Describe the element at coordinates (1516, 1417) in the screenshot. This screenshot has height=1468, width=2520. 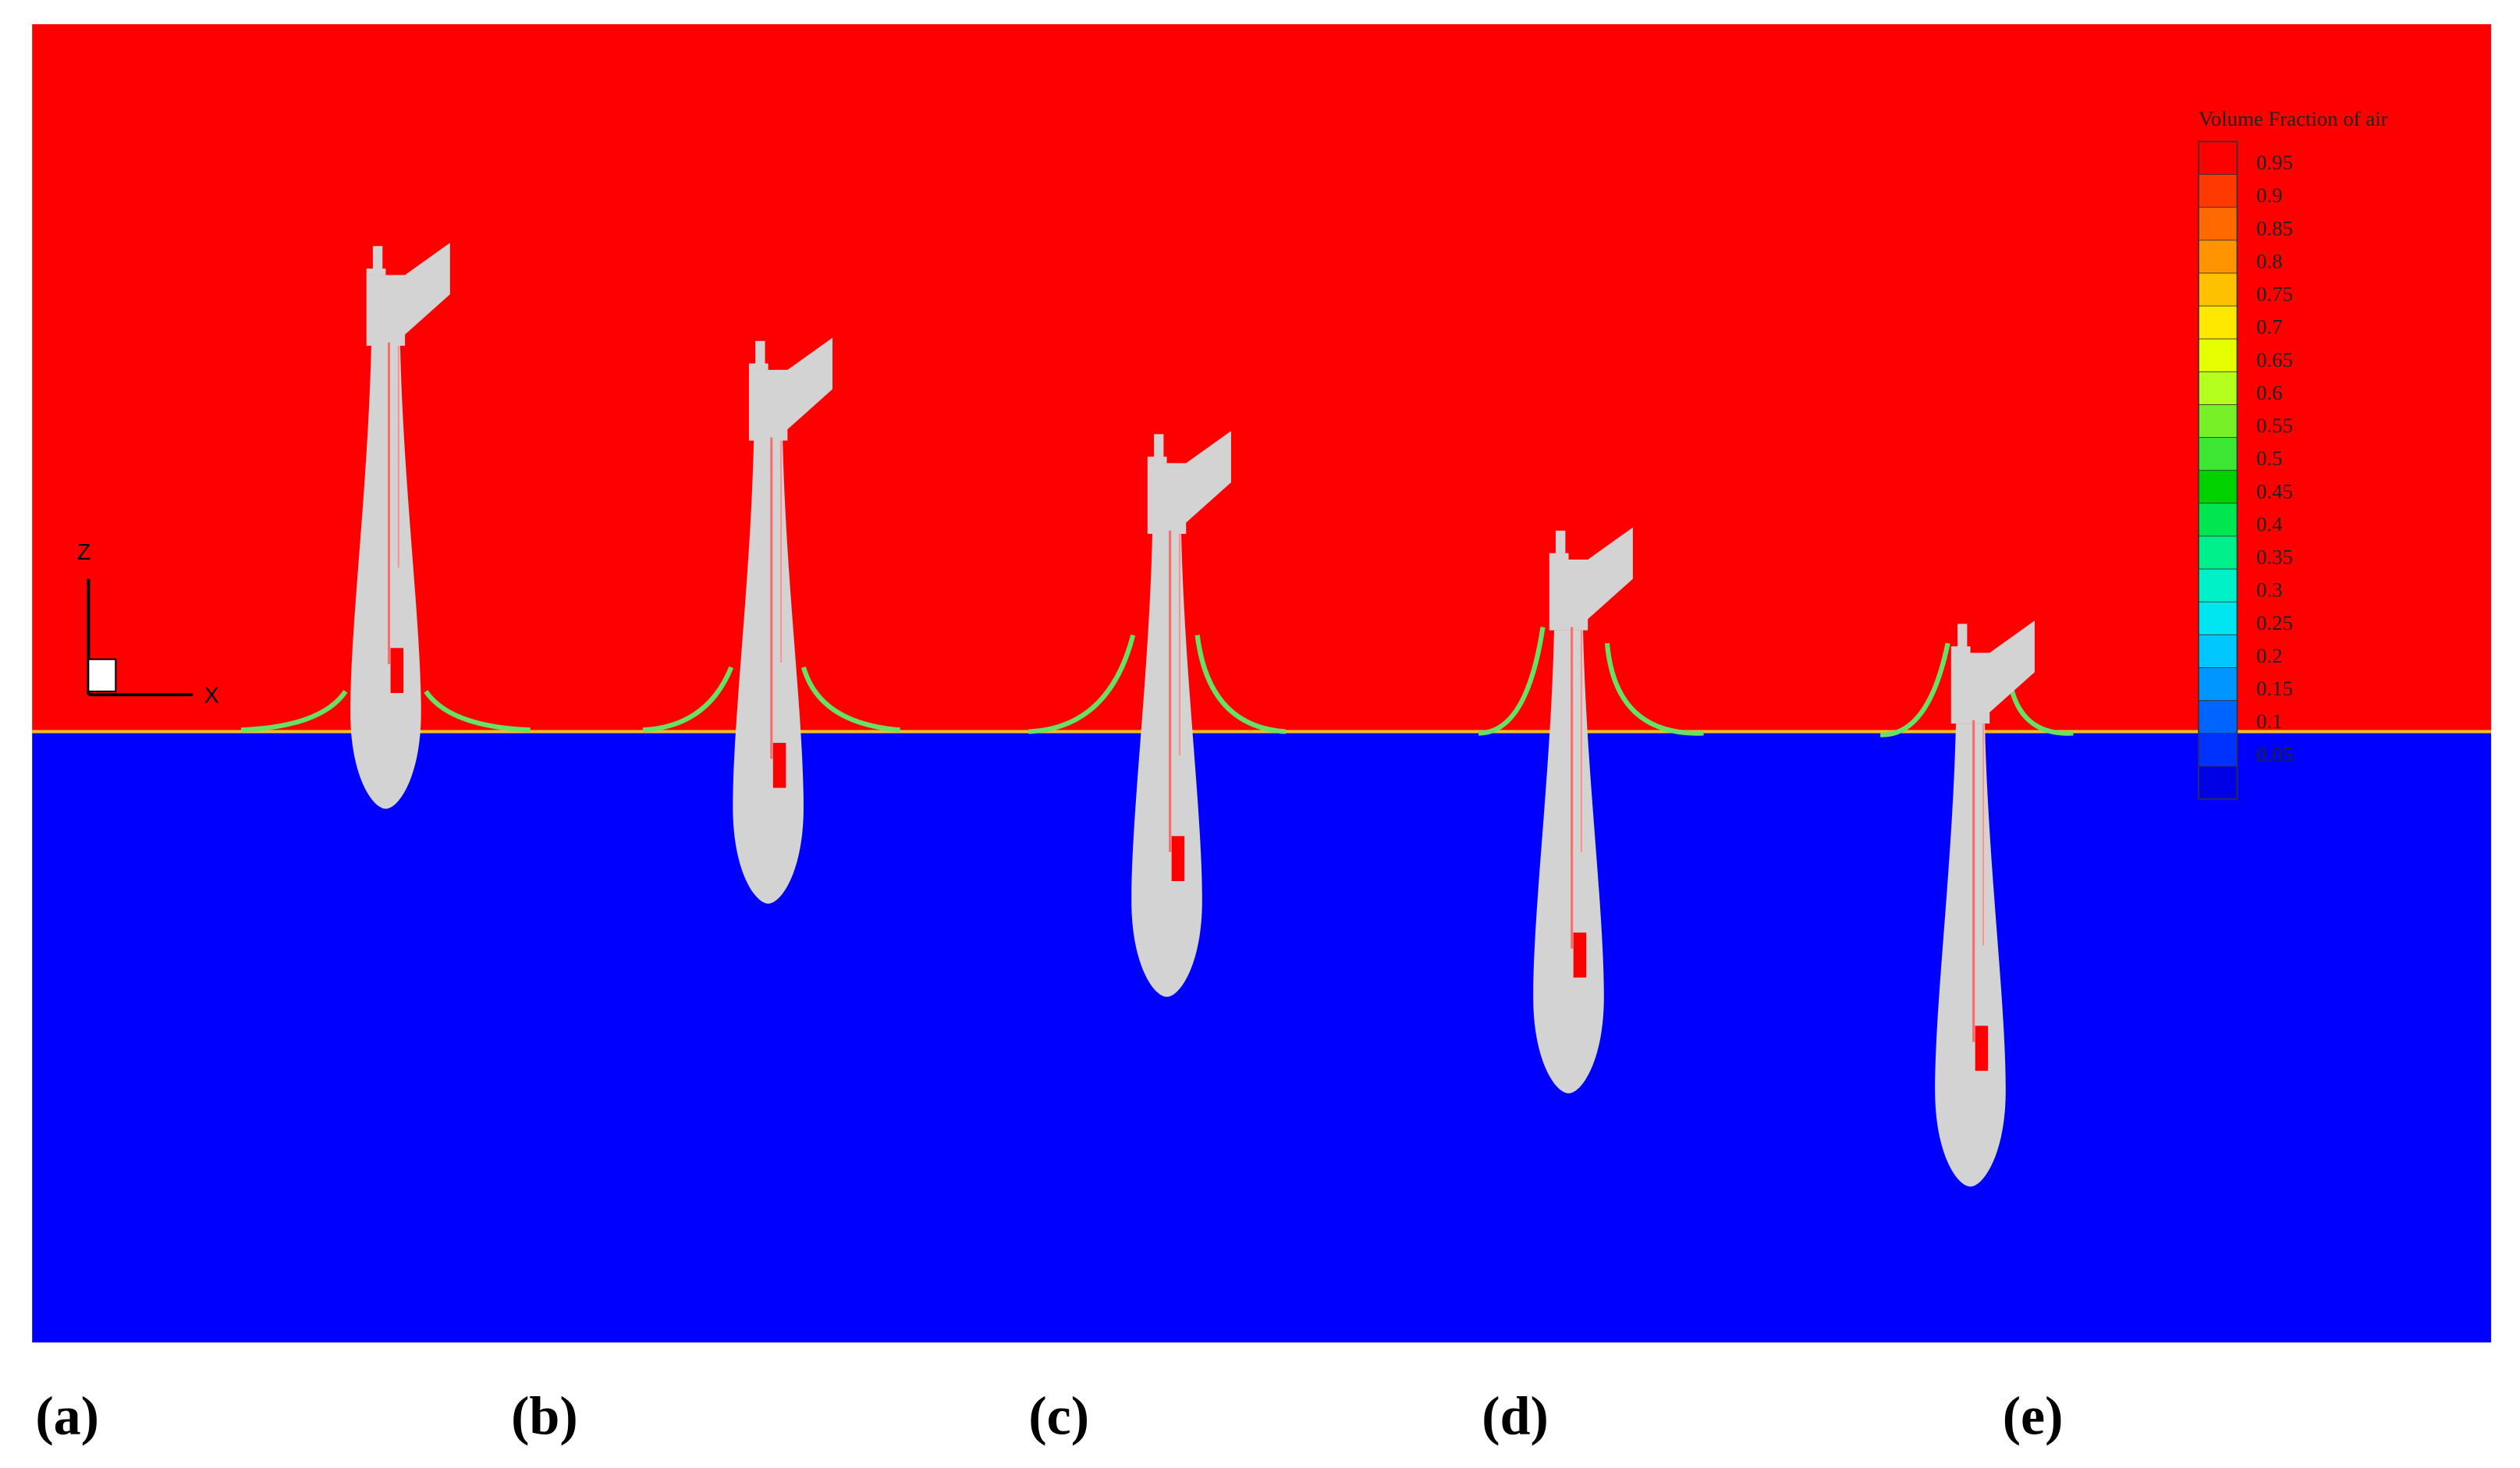
I see `panel-label: (d)` at that location.